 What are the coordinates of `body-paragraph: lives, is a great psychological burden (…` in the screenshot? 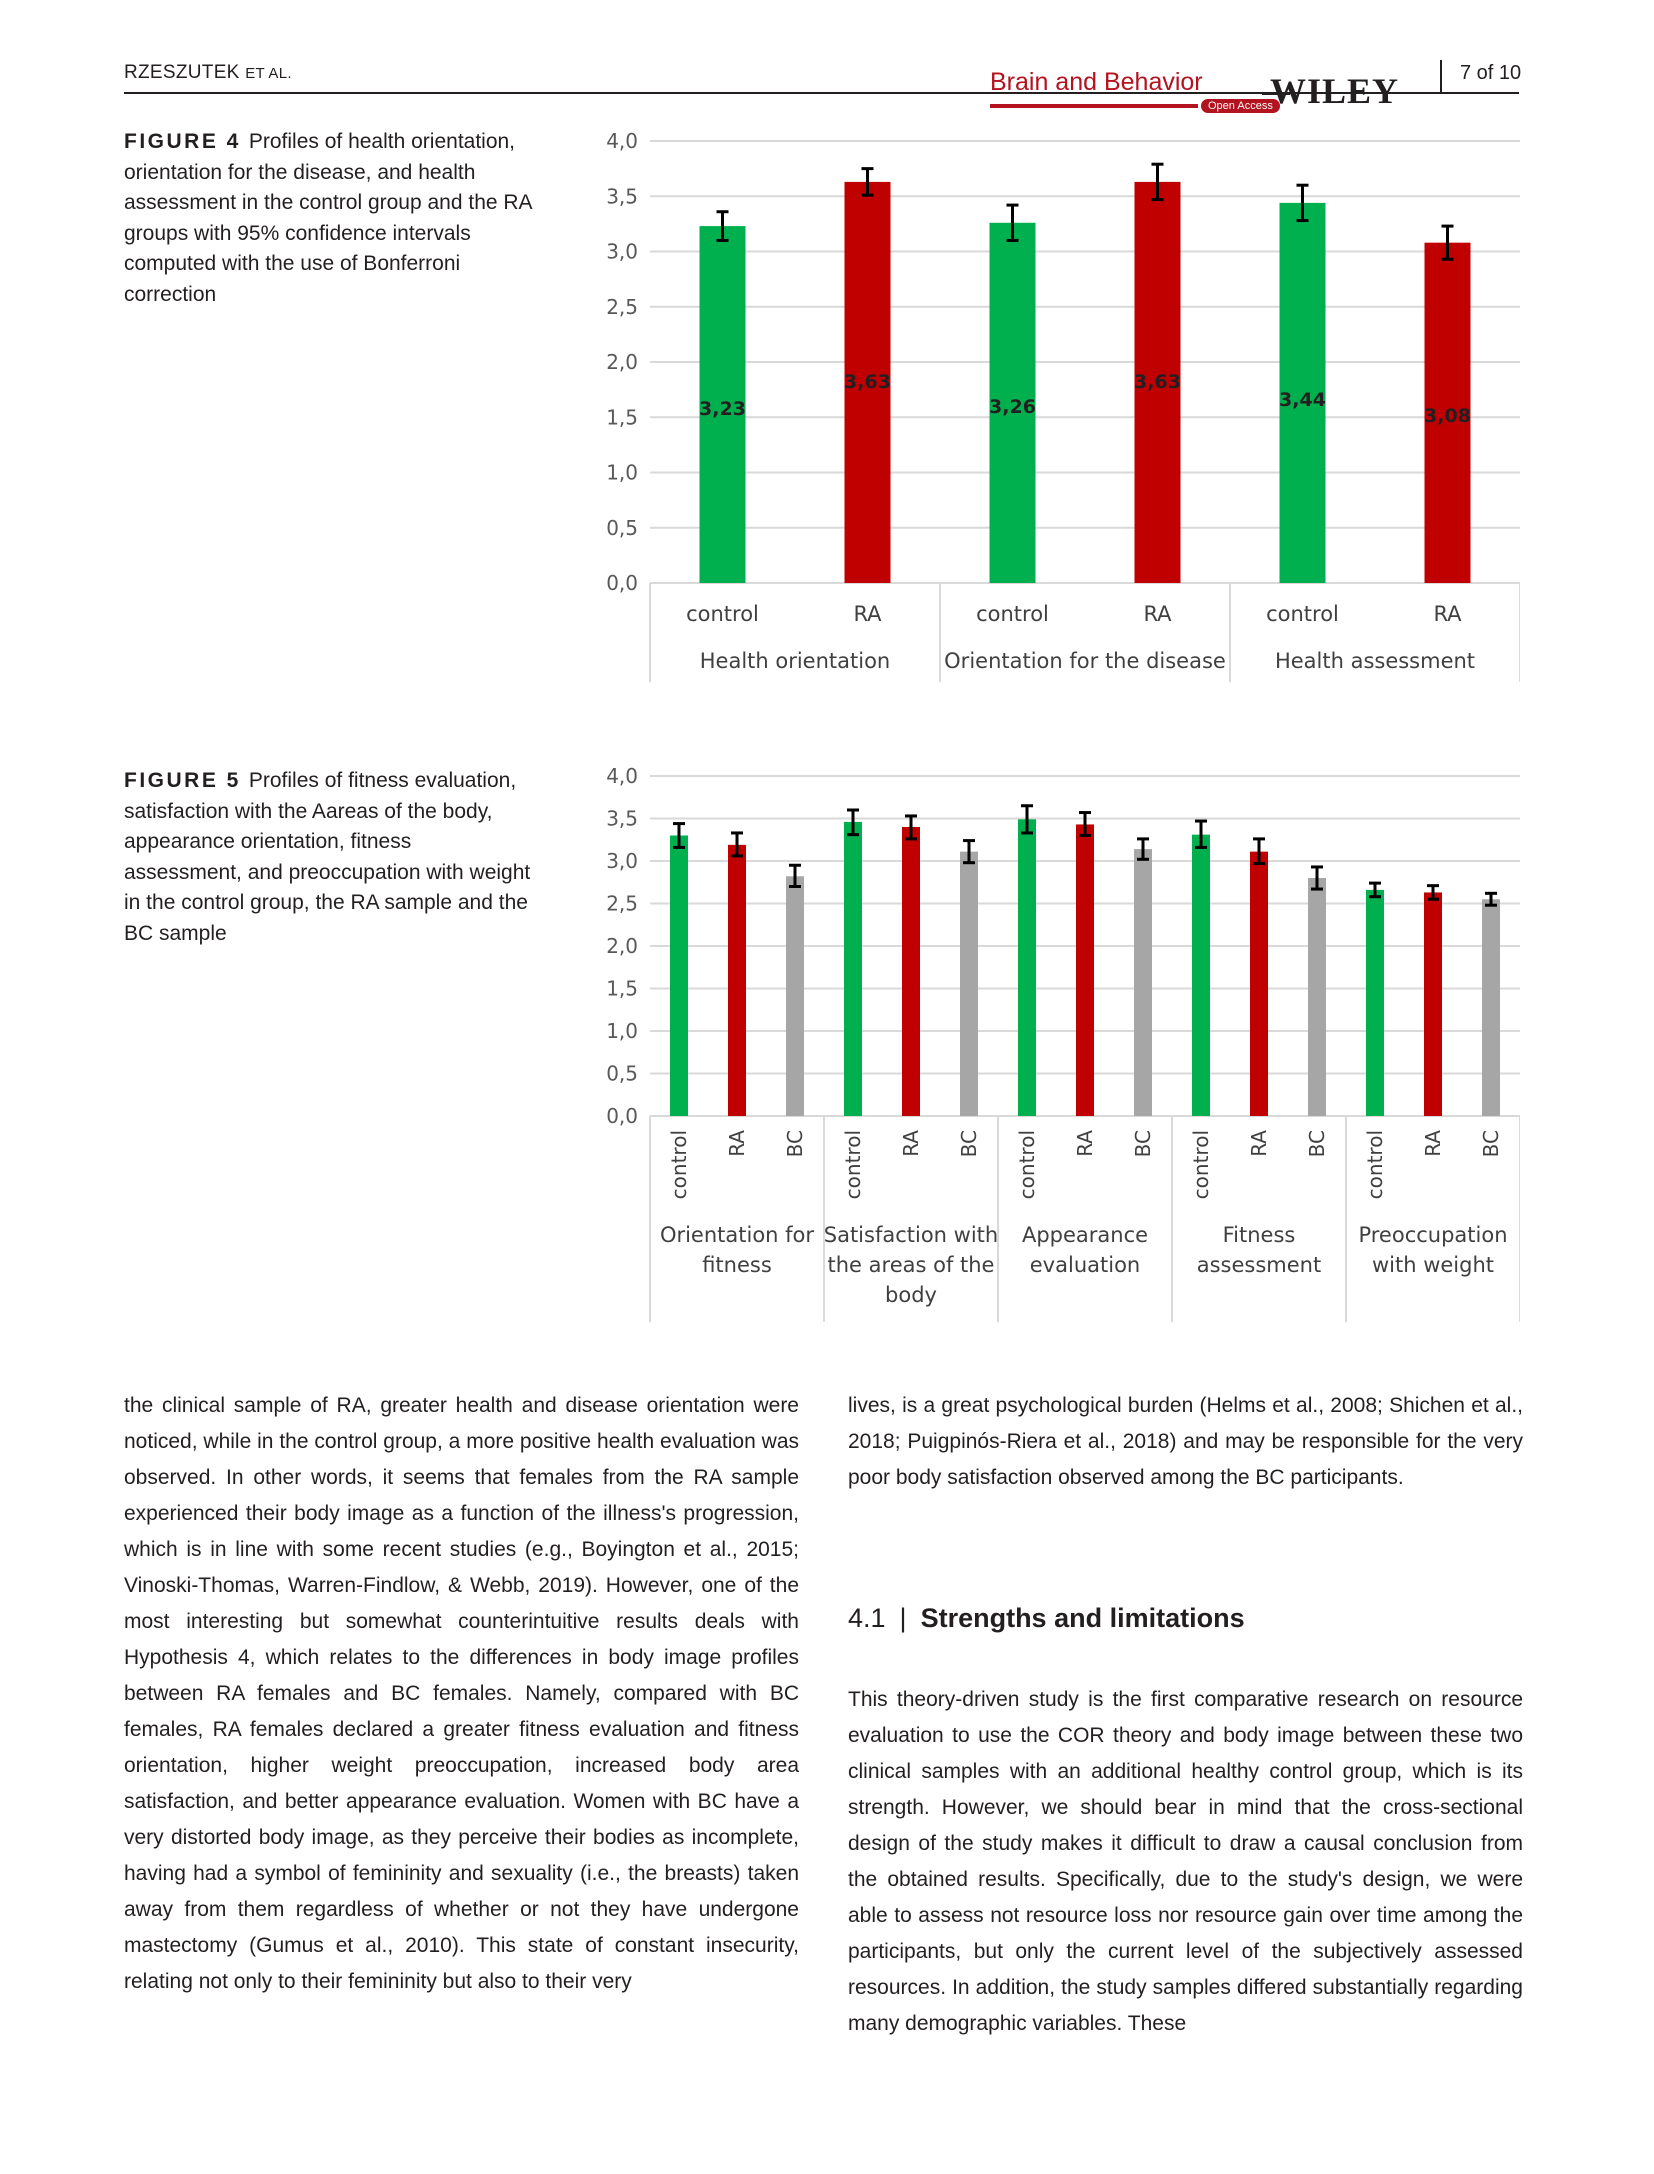 It's located at (1185, 1441).